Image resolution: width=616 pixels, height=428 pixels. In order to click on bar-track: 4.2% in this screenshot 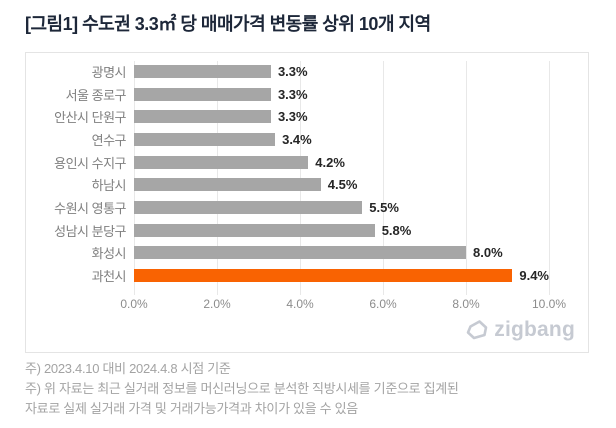, I will do `click(341, 162)`.